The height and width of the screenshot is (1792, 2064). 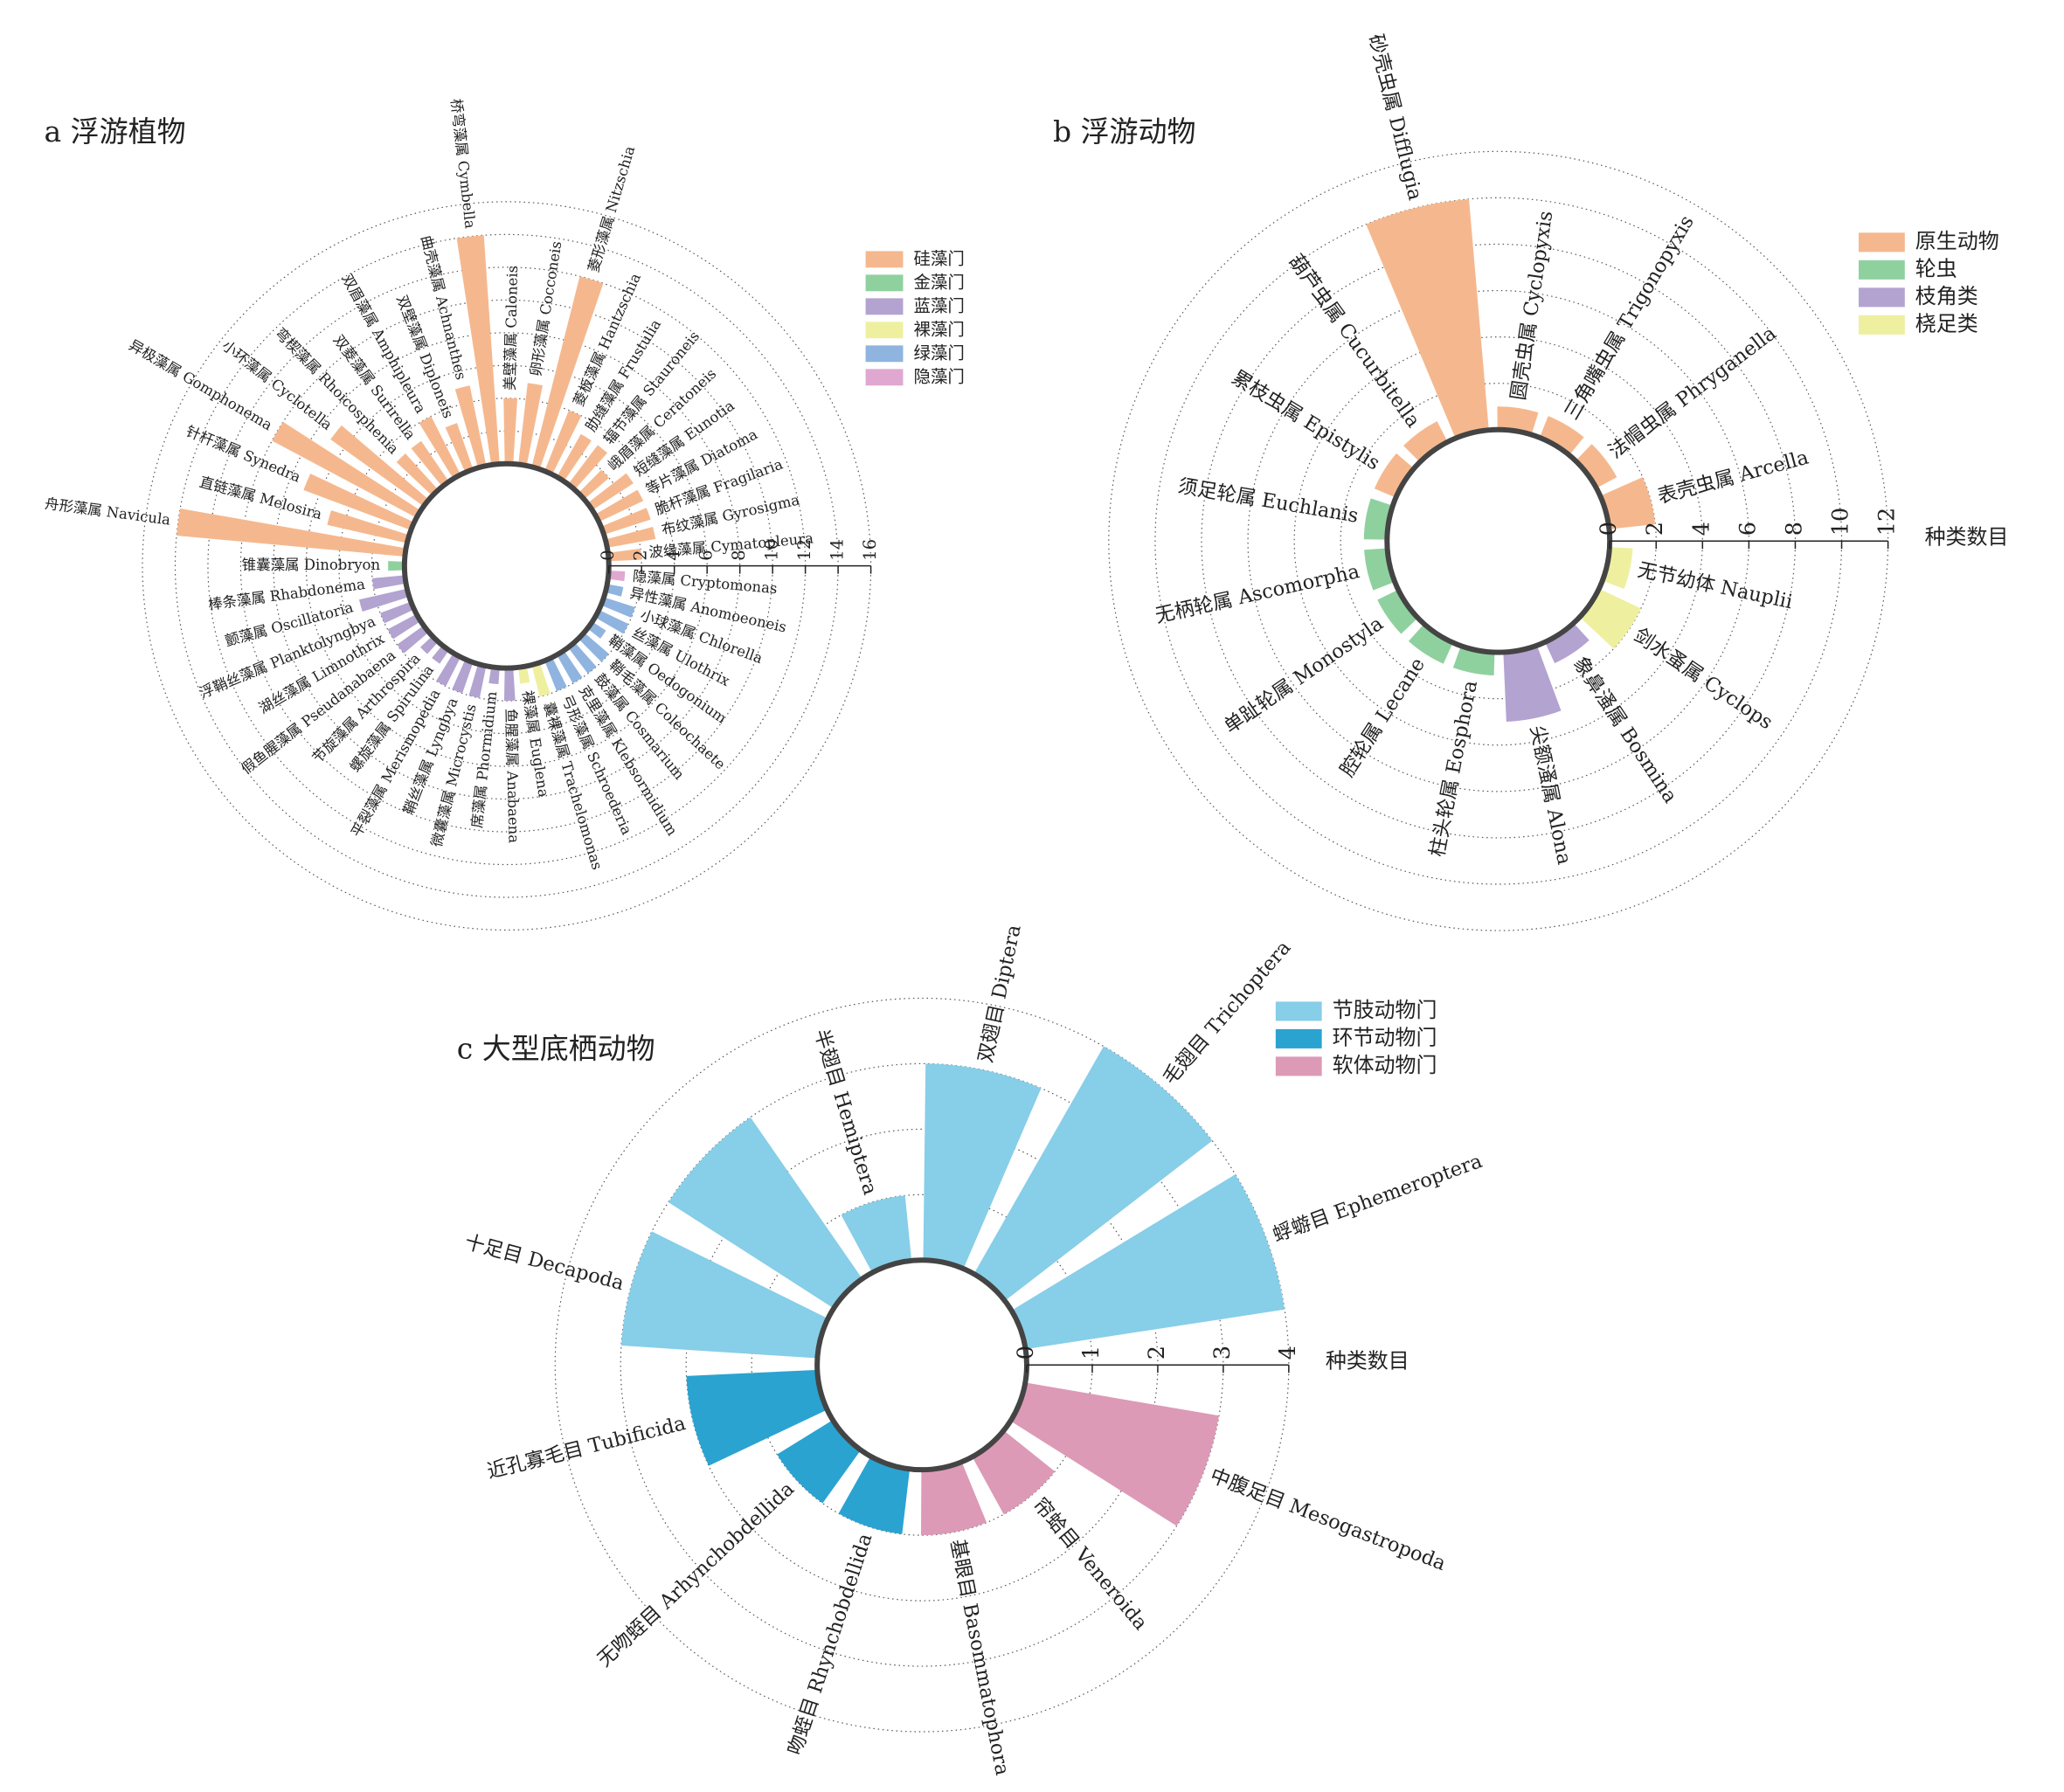 What do you see at coordinates (1841, 522) in the screenshot?
I see `y-tick-label: 10` at bounding box center [1841, 522].